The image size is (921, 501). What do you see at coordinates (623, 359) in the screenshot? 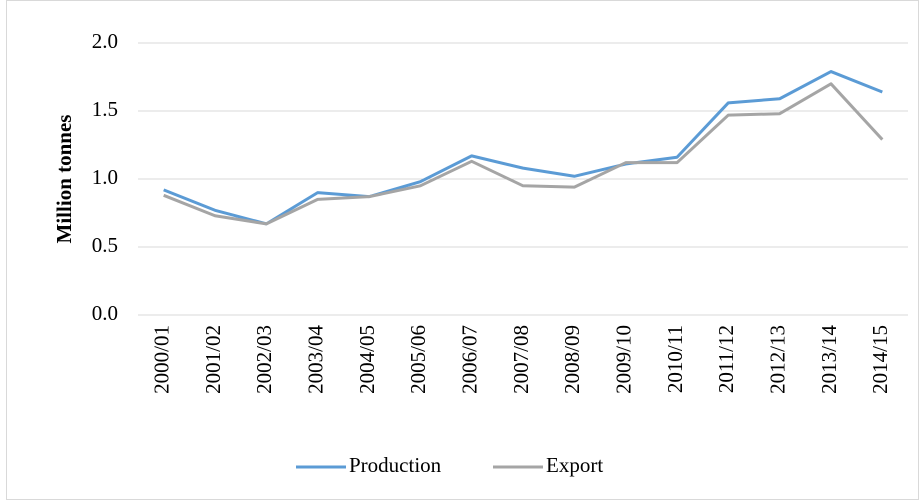
I see `x-tick-label: 2009/10` at bounding box center [623, 359].